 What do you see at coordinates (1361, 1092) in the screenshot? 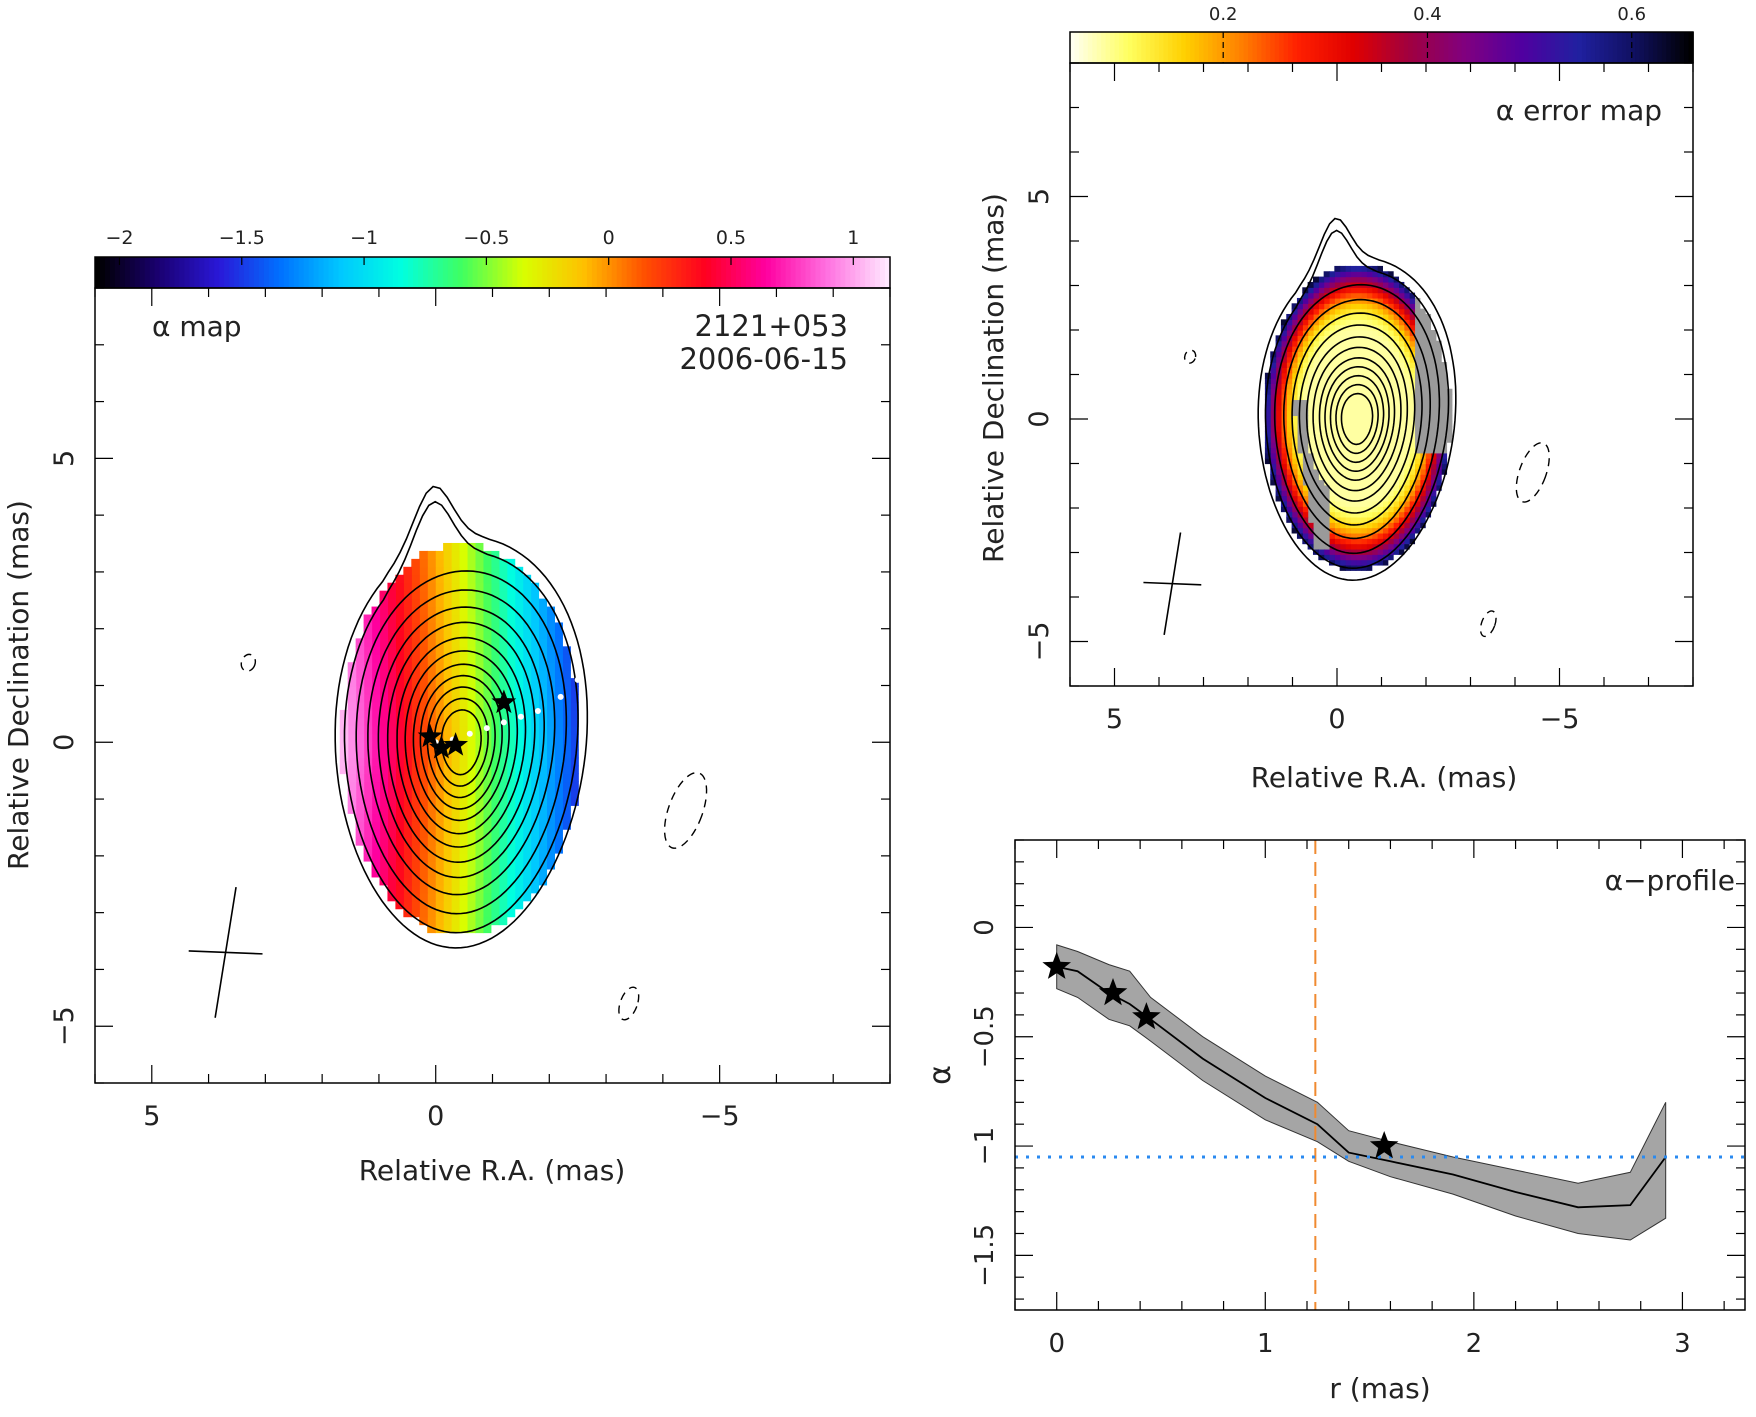
I see `alpha-profile-error-band` at bounding box center [1361, 1092].